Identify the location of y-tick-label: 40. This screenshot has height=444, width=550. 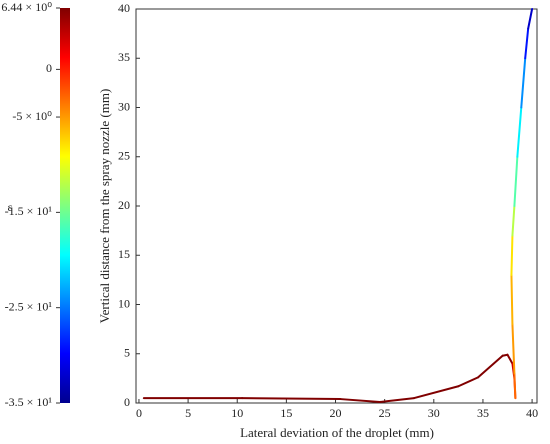
(124, 8).